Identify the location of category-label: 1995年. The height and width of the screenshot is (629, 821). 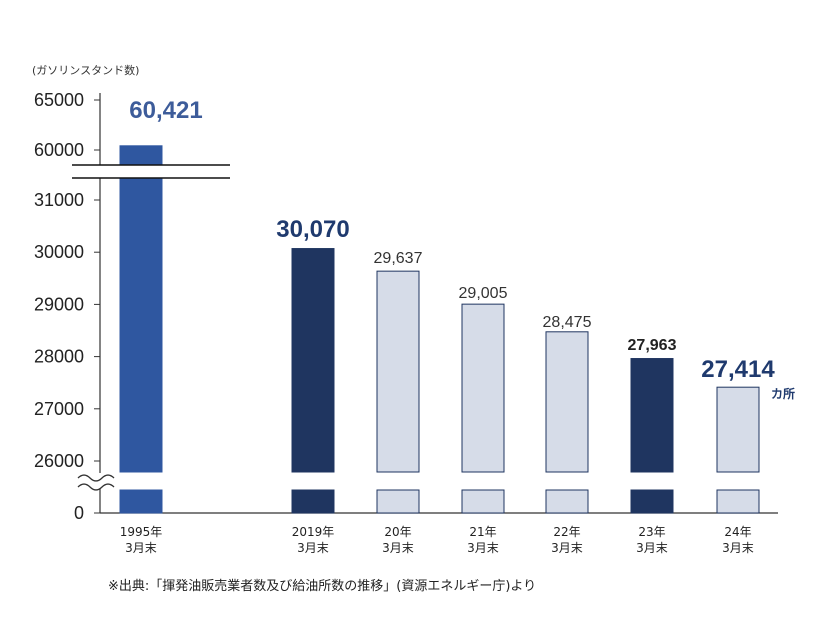
(141, 532).